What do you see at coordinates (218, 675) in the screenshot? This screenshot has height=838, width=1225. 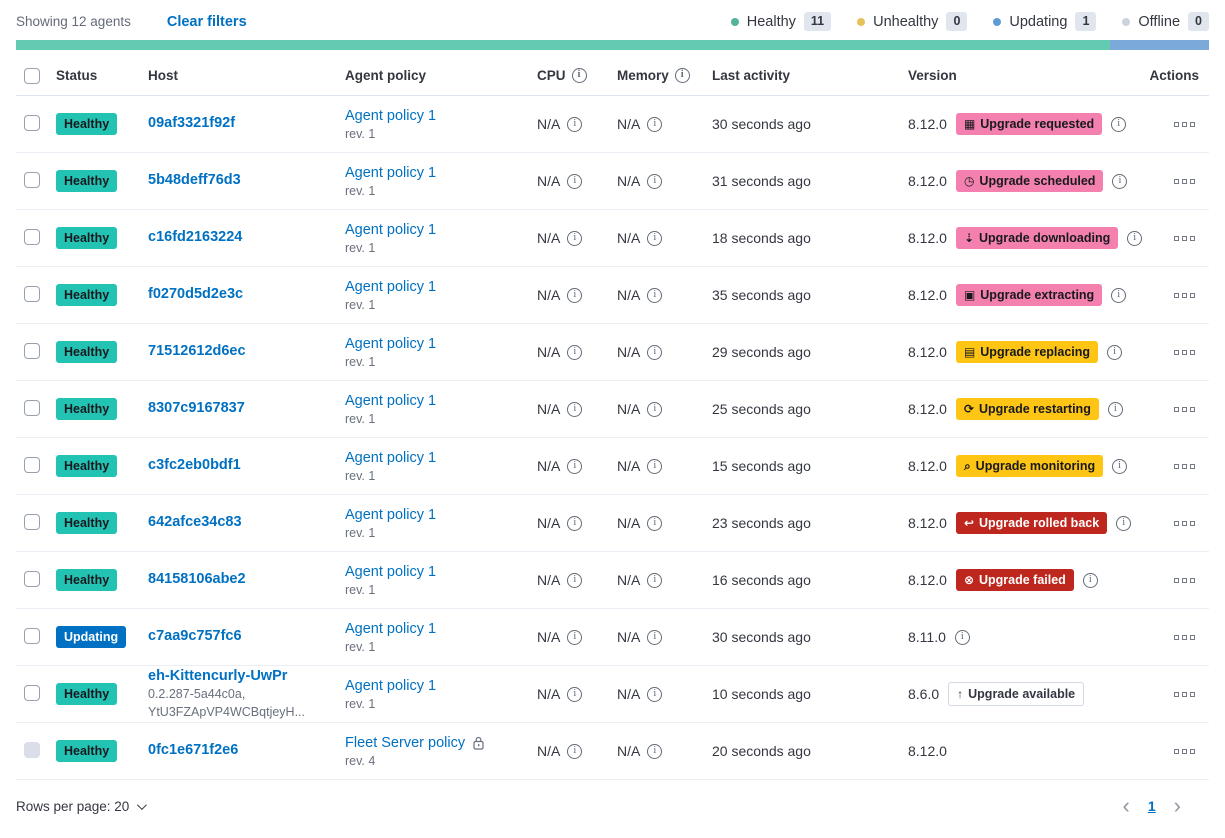 I see `host-link: eh-Kittencurly-UwPr` at bounding box center [218, 675].